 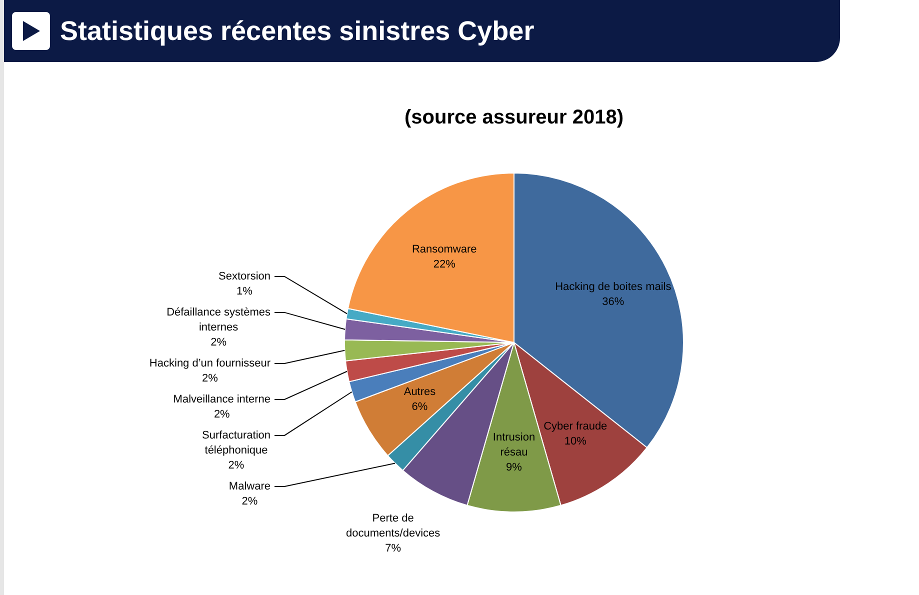 What do you see at coordinates (613, 287) in the screenshot?
I see `slice-label: Hacking de boites mails` at bounding box center [613, 287].